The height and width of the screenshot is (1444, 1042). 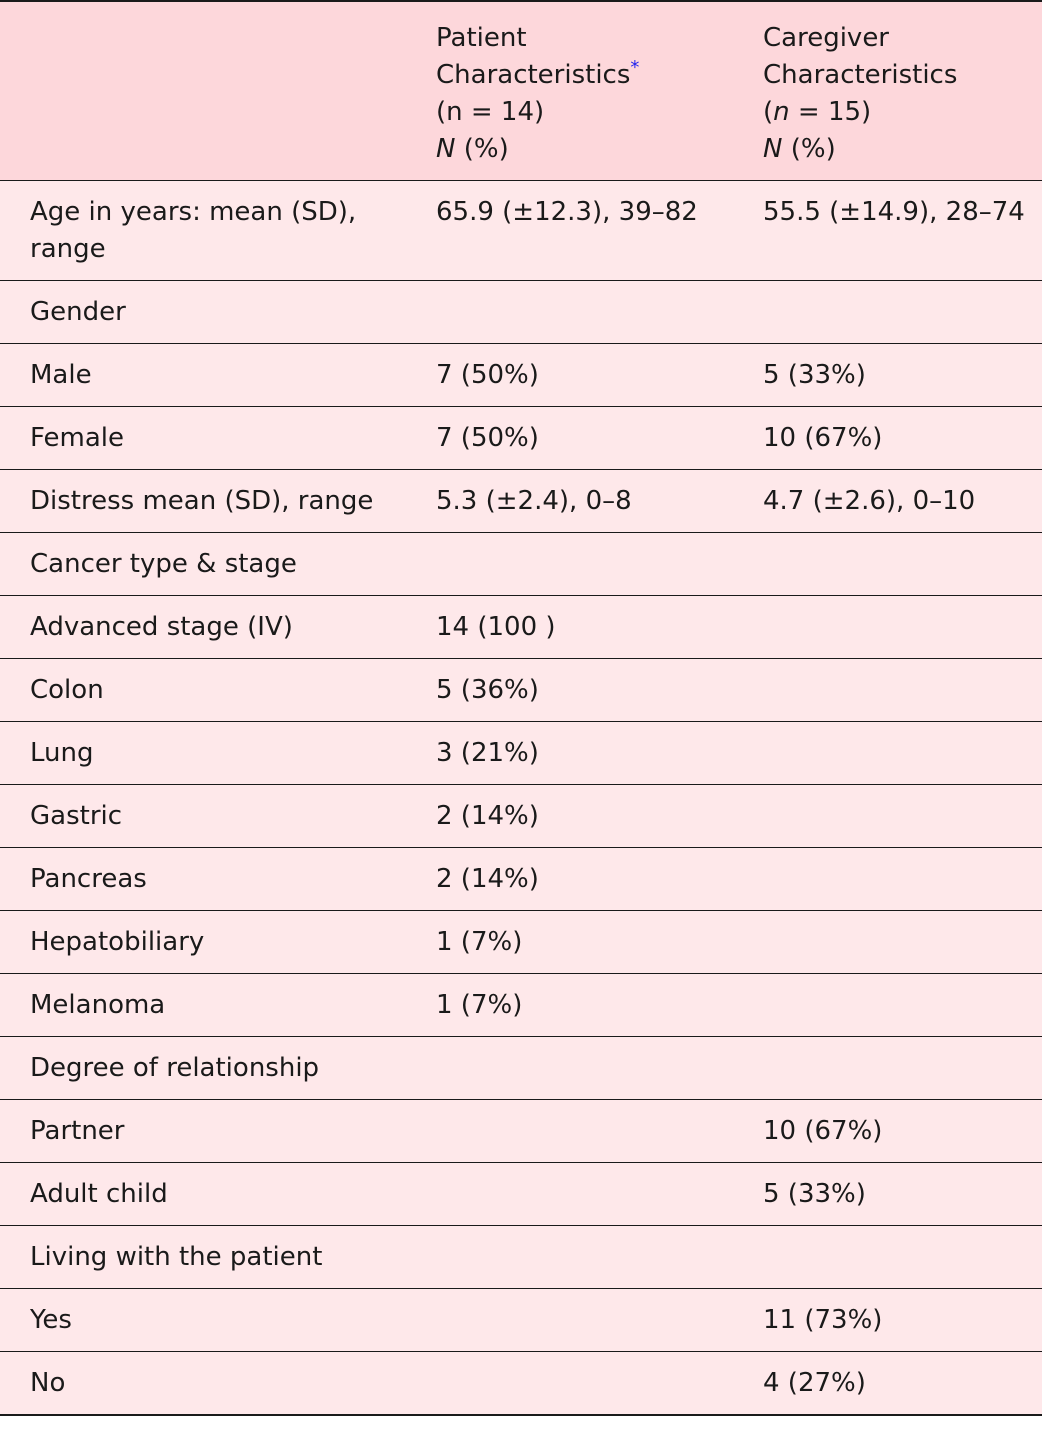 I want to click on table-row: Melanoma 1 (7%), so click(x=521, y=1005).